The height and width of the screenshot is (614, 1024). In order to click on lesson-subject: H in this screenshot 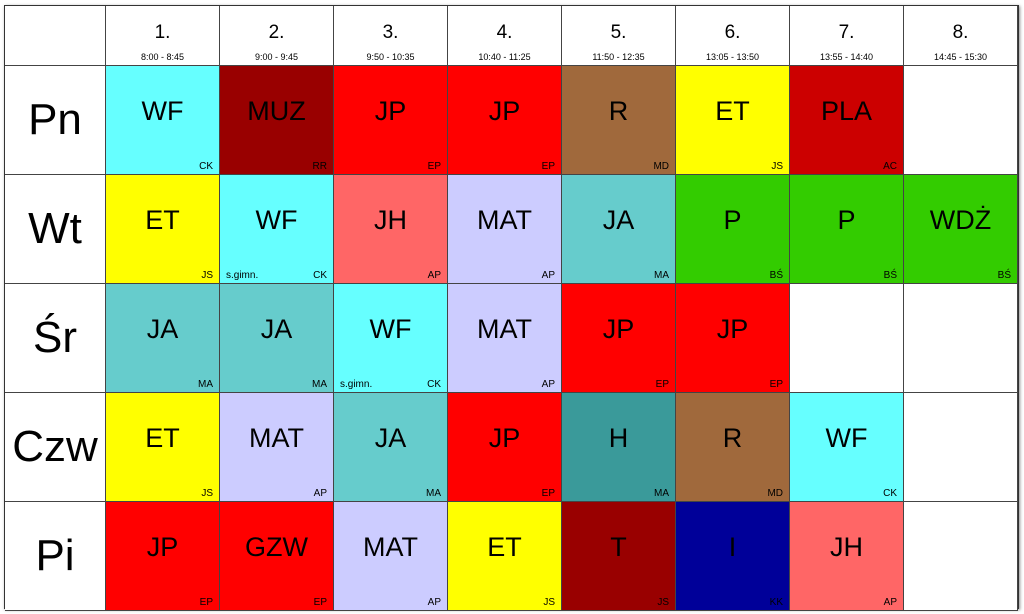, I will do `click(618, 438)`.